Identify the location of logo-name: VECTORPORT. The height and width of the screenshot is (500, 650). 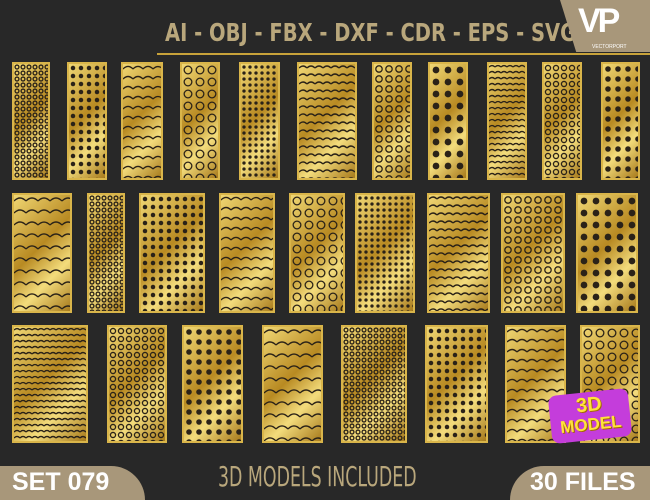
(609, 47).